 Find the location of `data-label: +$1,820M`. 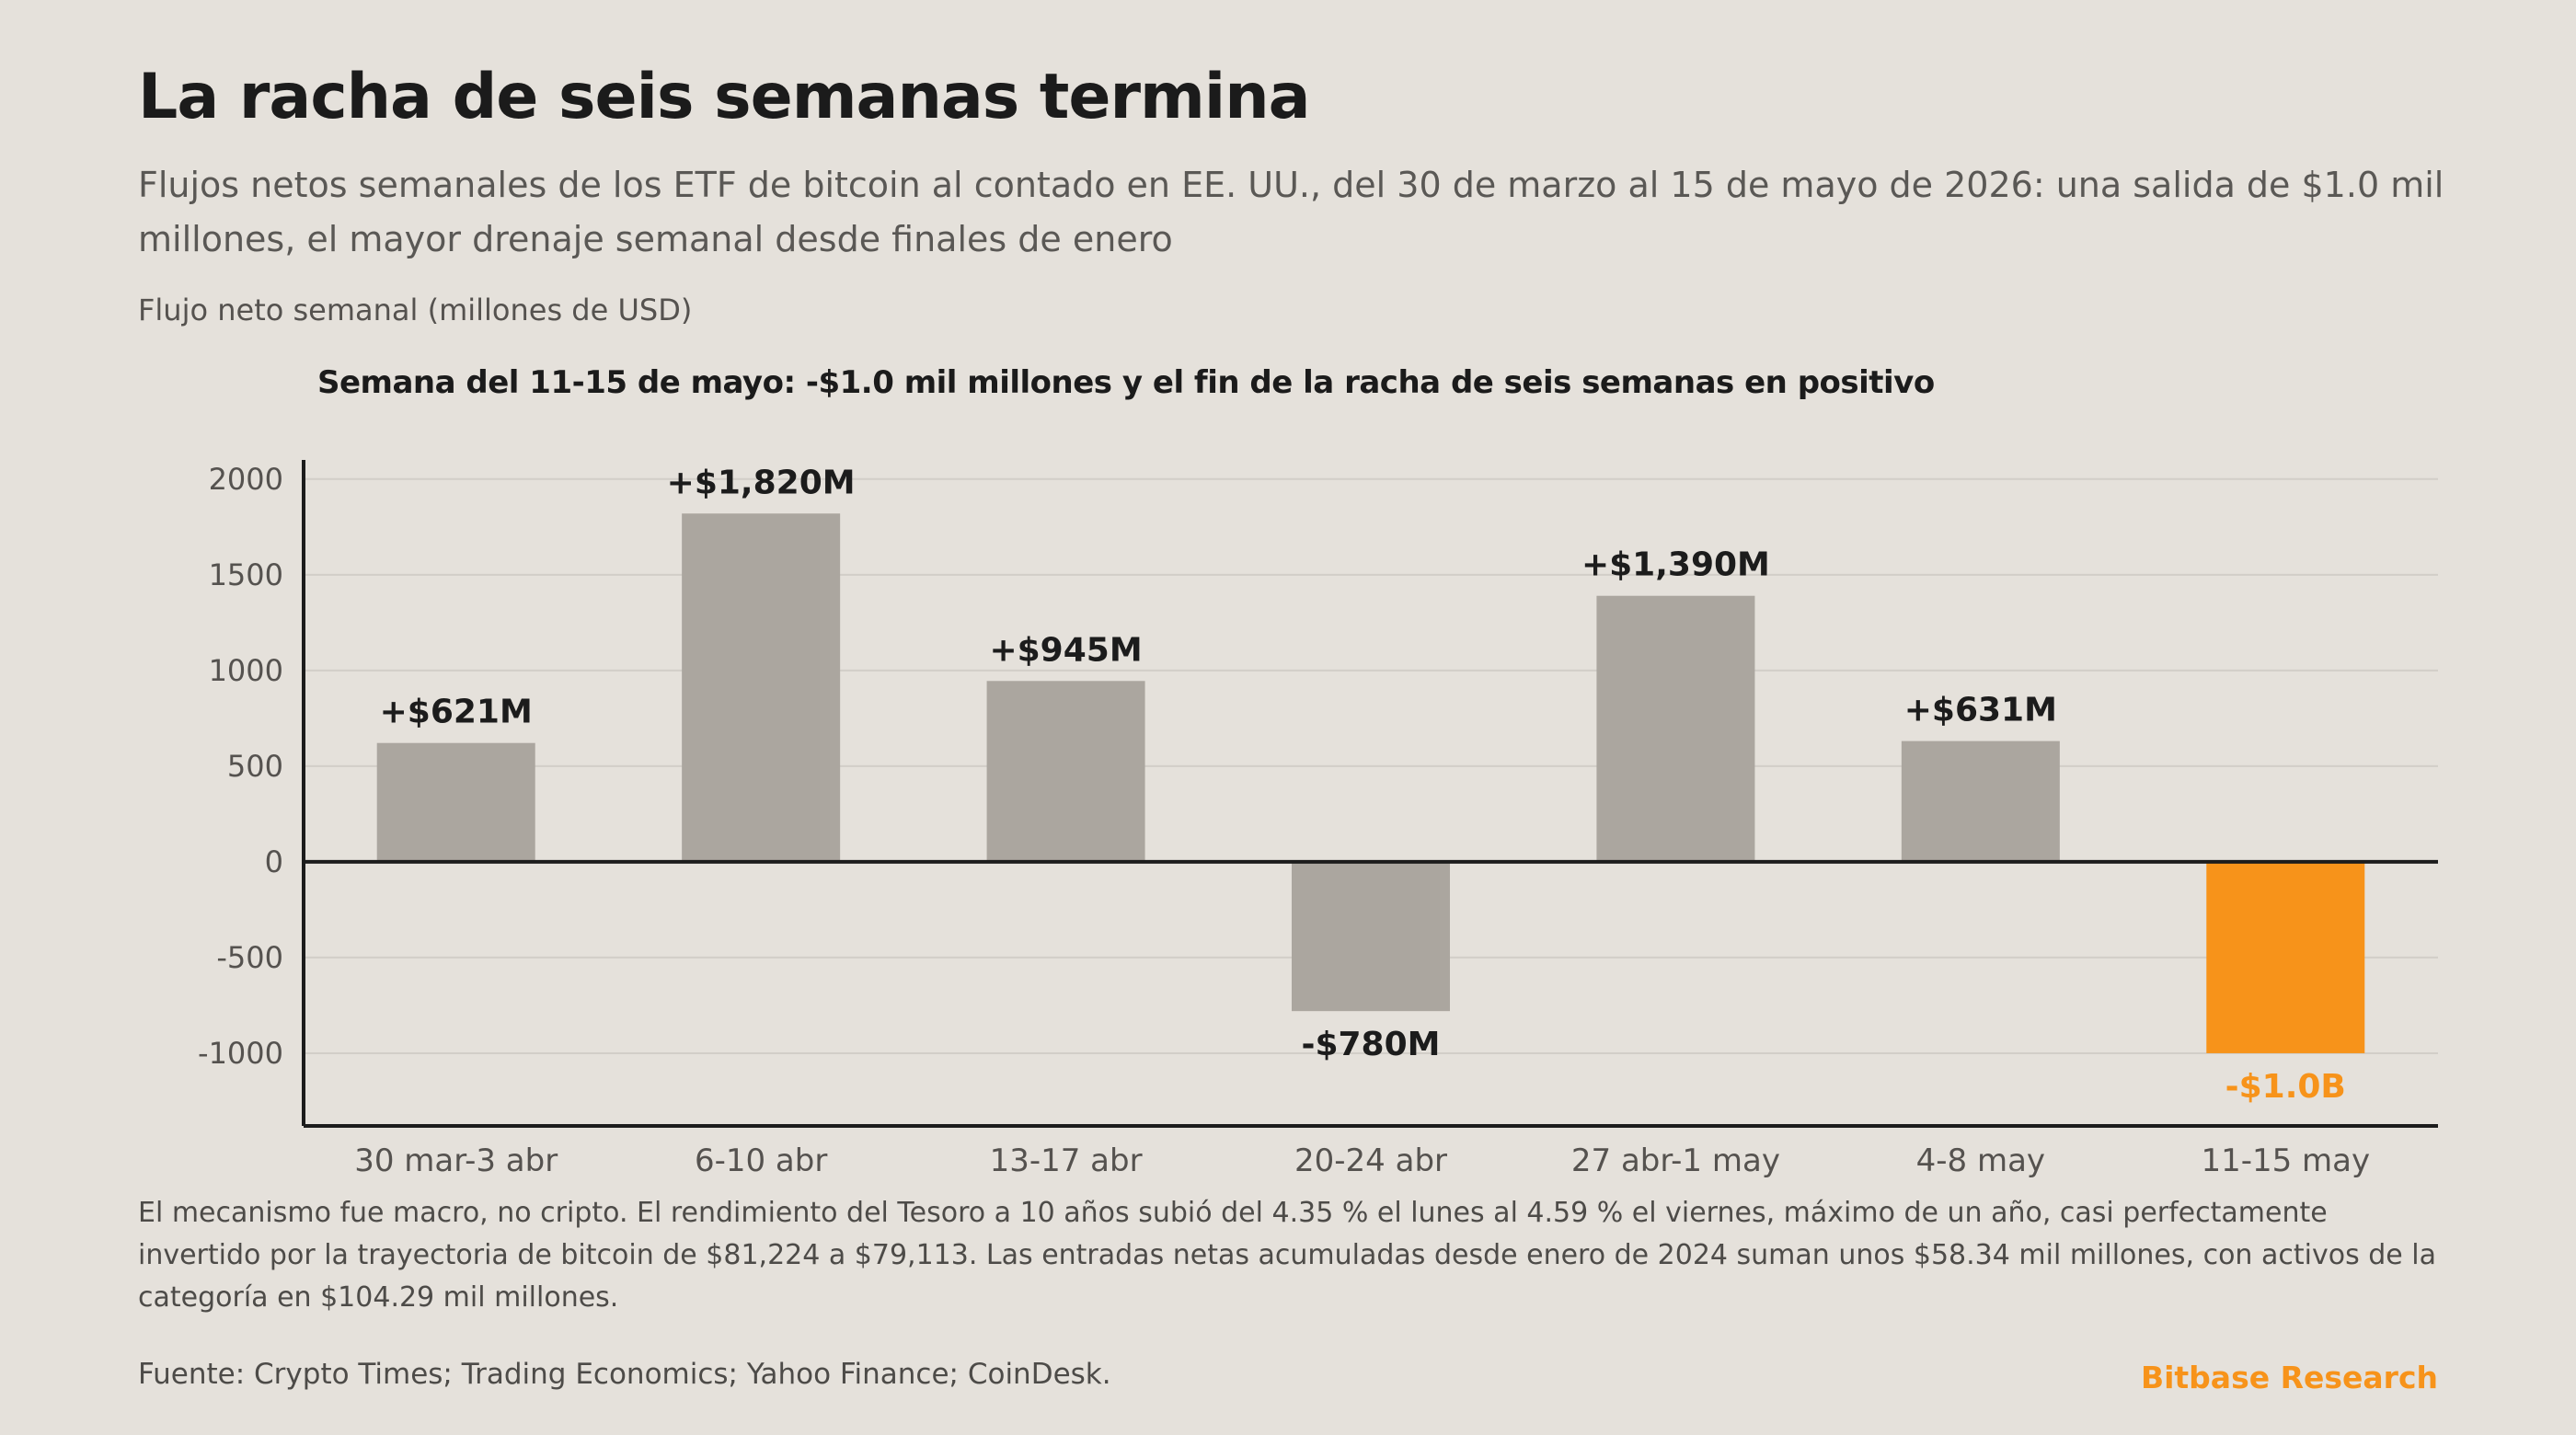

data-label: +$1,820M is located at coordinates (761, 482).